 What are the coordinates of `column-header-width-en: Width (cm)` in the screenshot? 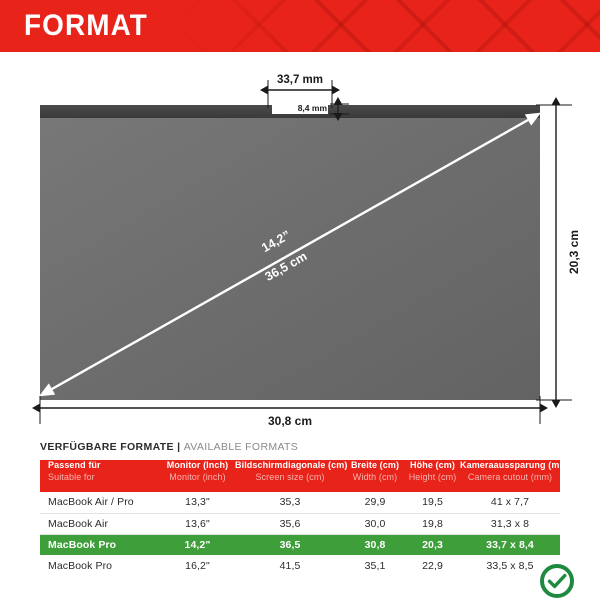 It's located at (375, 476).